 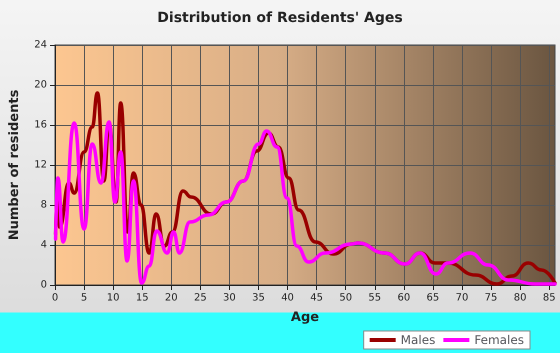 I want to click on chart-title: Distribution of Residents' Ages, so click(x=280, y=18).